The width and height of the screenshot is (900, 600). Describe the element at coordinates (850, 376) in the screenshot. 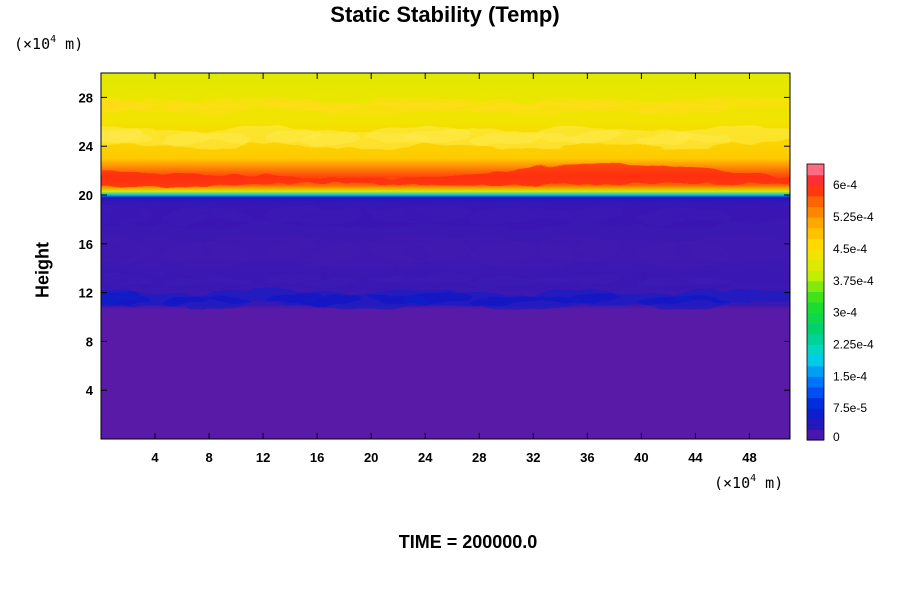

I see `colorbar-label: 1.5e-4` at that location.